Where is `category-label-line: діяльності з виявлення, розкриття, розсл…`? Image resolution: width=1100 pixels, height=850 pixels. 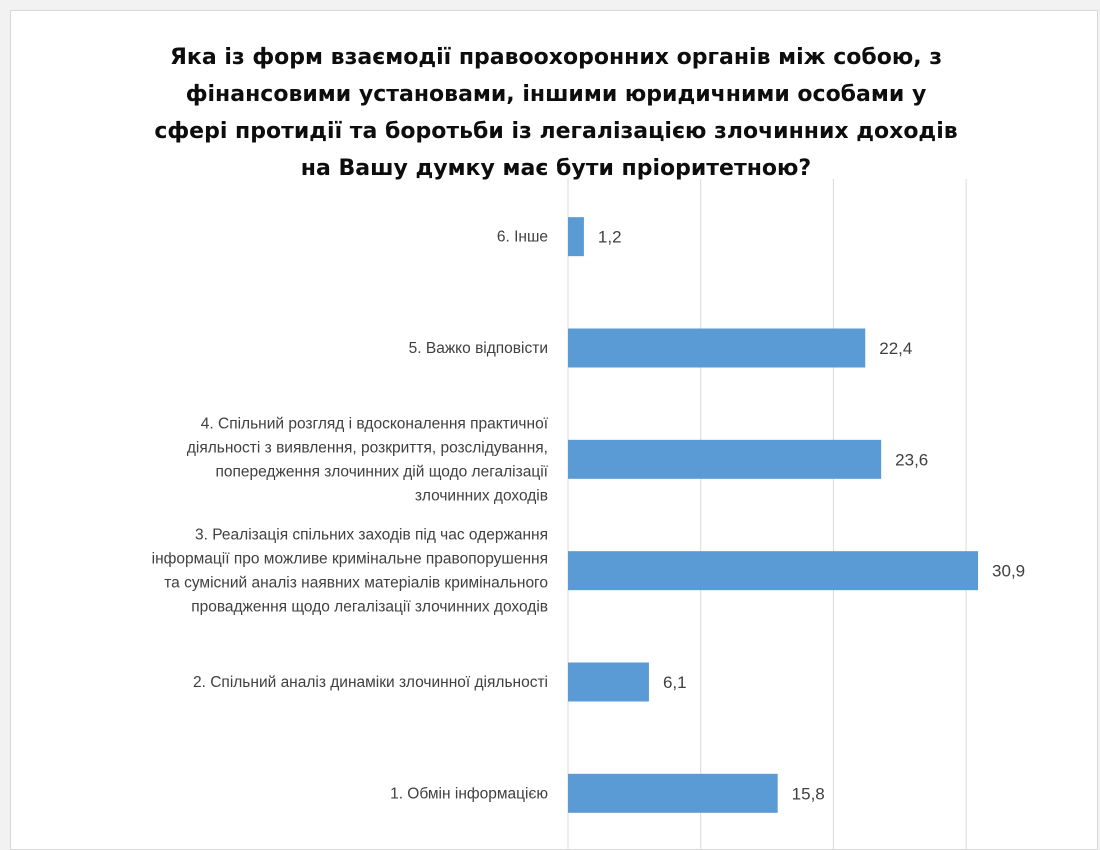
category-label-line: діяльності з виявлення, розкриття, розсл… is located at coordinates (367, 447).